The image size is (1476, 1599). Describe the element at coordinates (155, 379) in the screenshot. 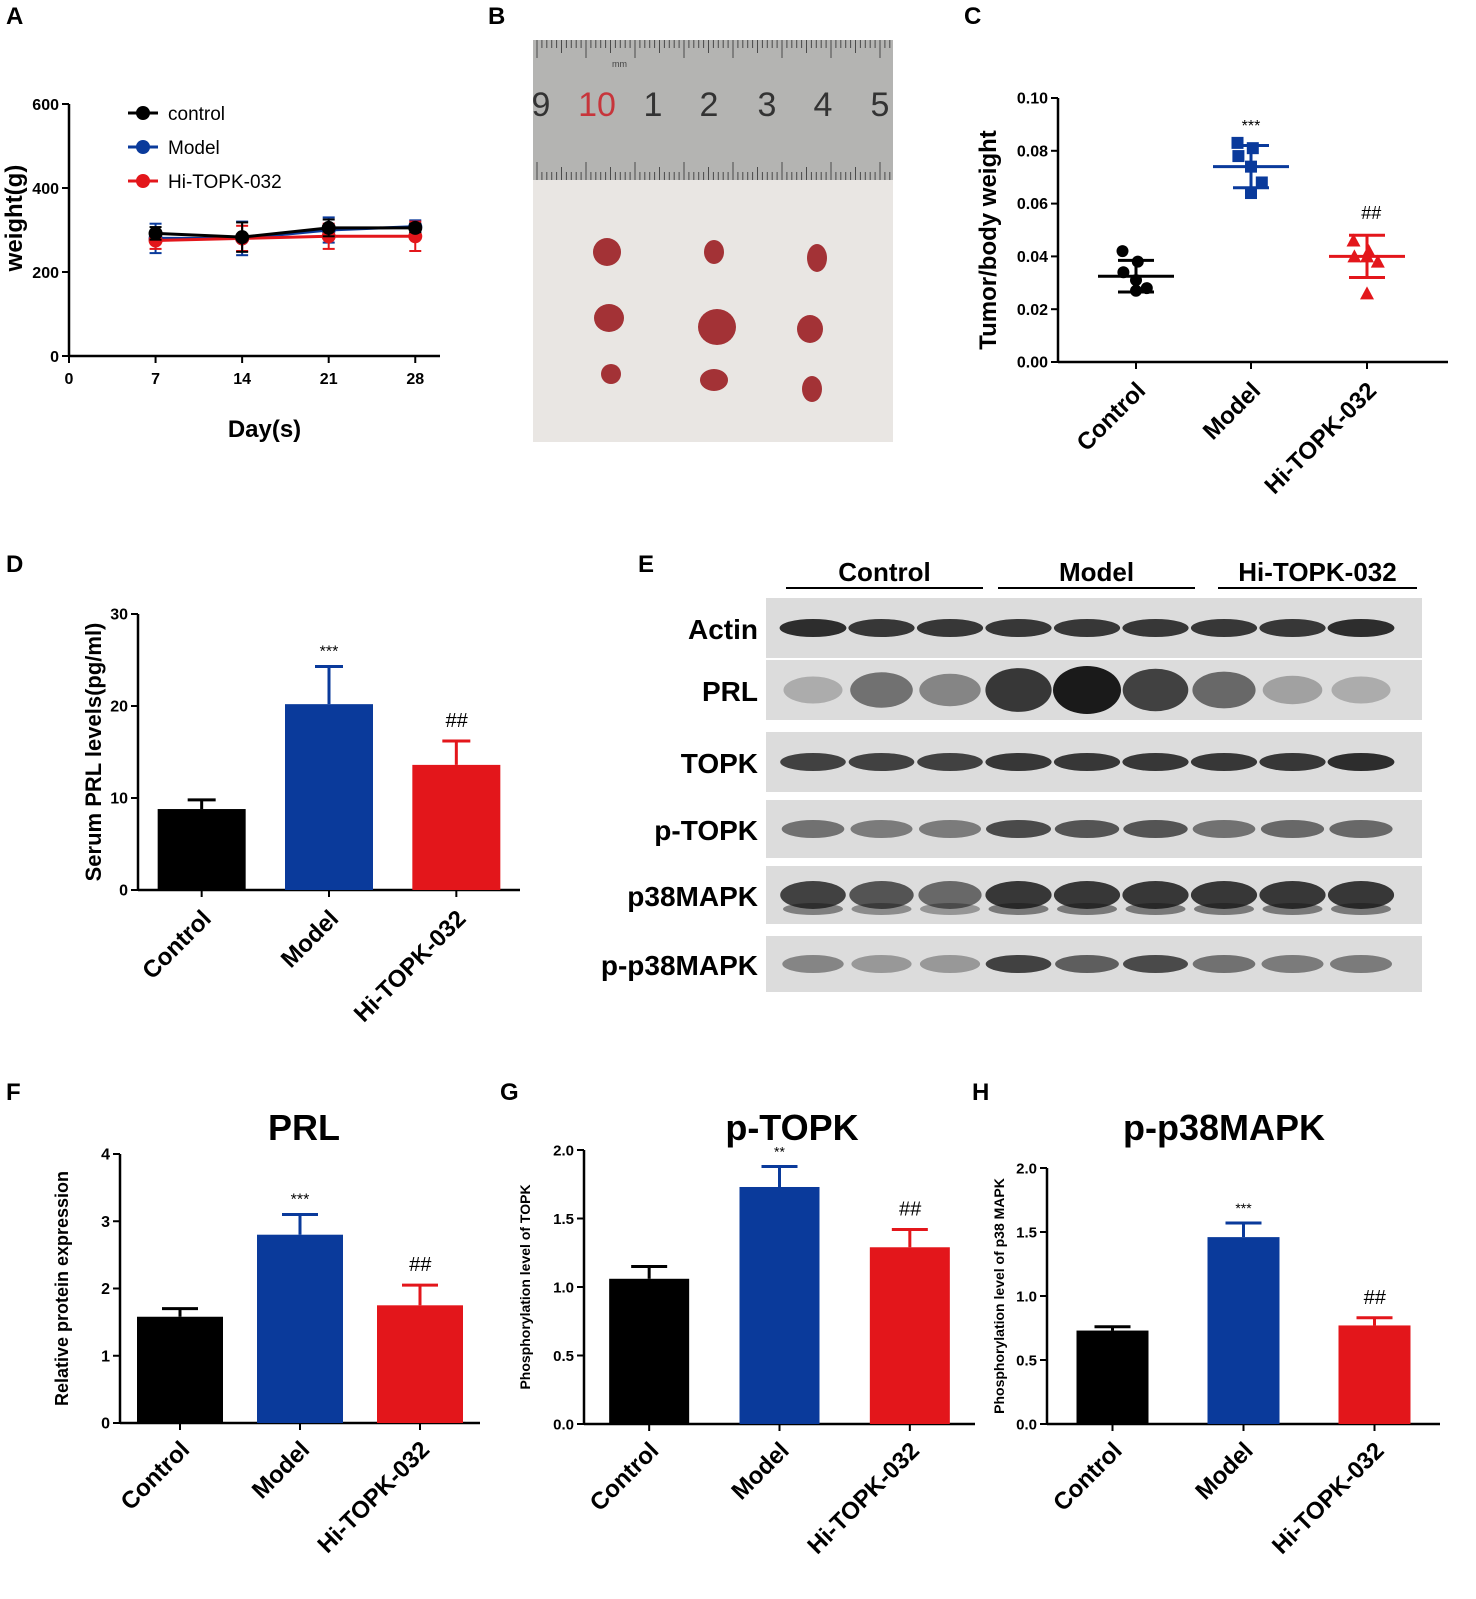

I see `x-tick-label: 7` at that location.